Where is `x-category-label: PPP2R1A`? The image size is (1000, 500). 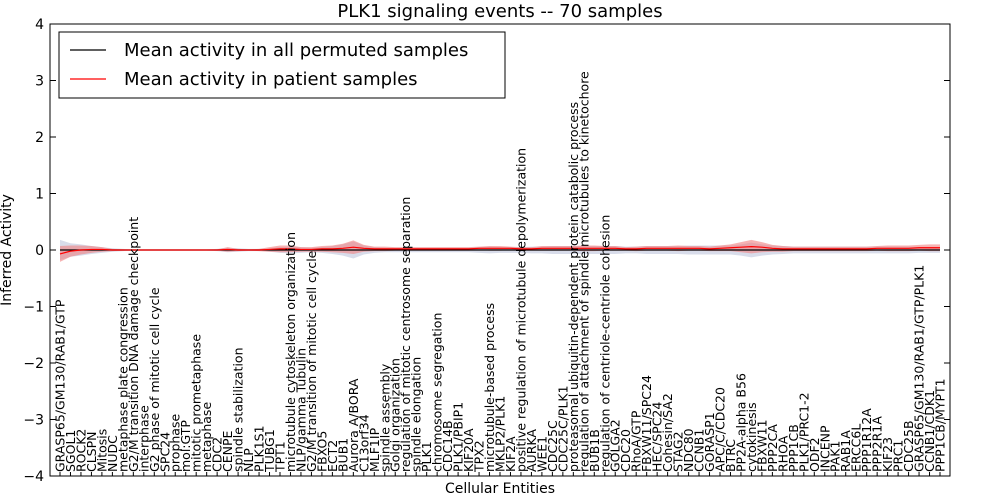 x-category-label: PPP2R1A is located at coordinates (877, 444).